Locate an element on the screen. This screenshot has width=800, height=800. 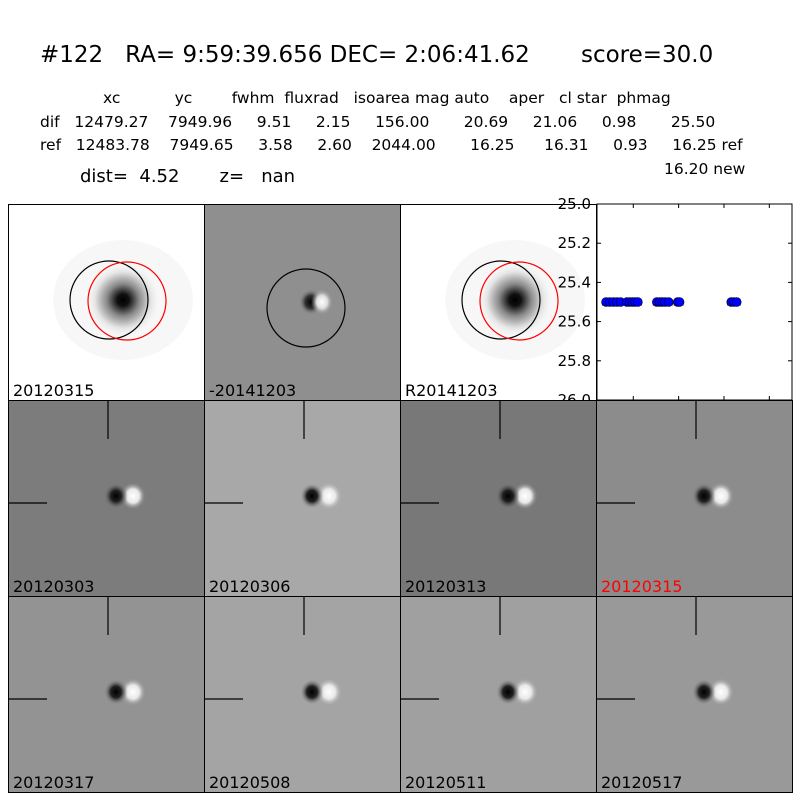
epoch-stamp: 20120517 is located at coordinates (694, 694).